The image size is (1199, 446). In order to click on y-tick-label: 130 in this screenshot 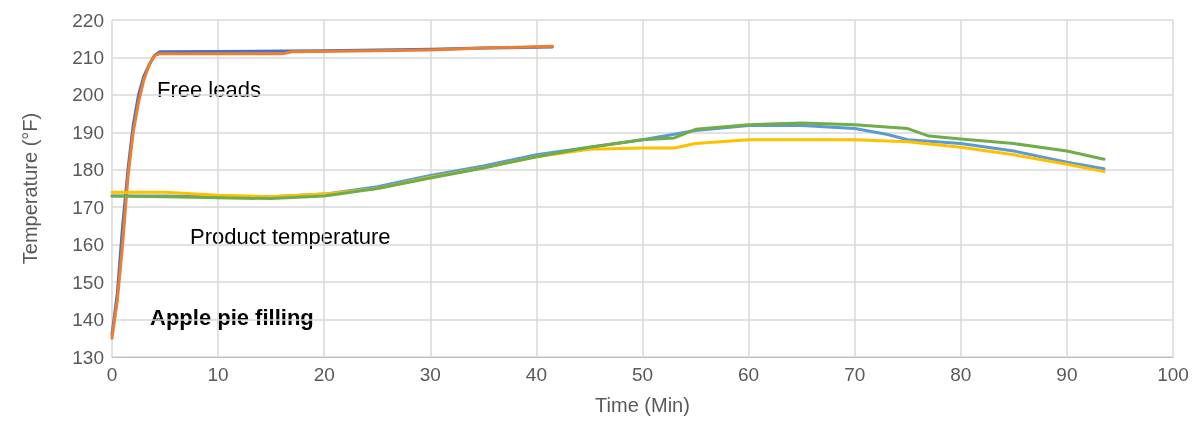, I will do `click(88, 357)`.